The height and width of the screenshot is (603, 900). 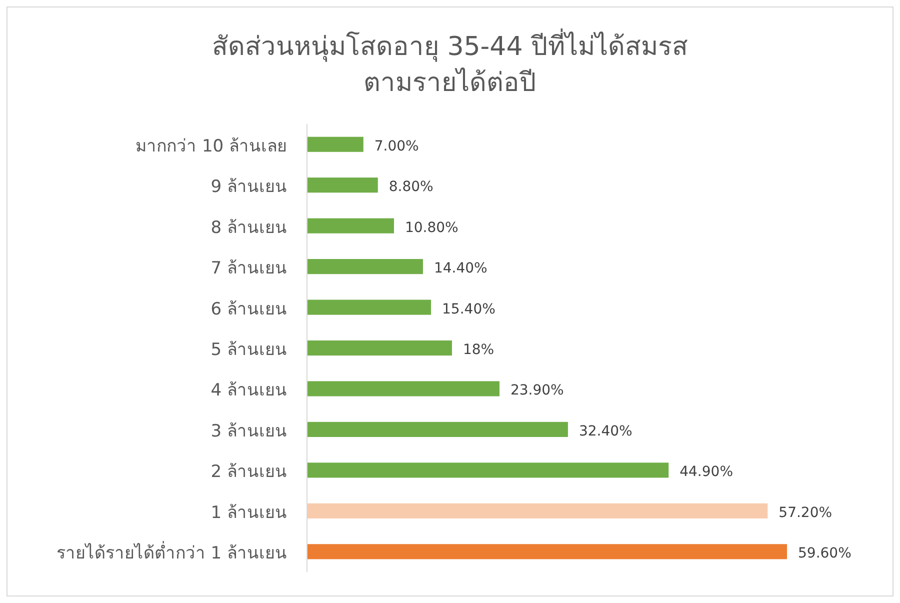 I want to click on data-label: 14.40%, so click(x=461, y=268).